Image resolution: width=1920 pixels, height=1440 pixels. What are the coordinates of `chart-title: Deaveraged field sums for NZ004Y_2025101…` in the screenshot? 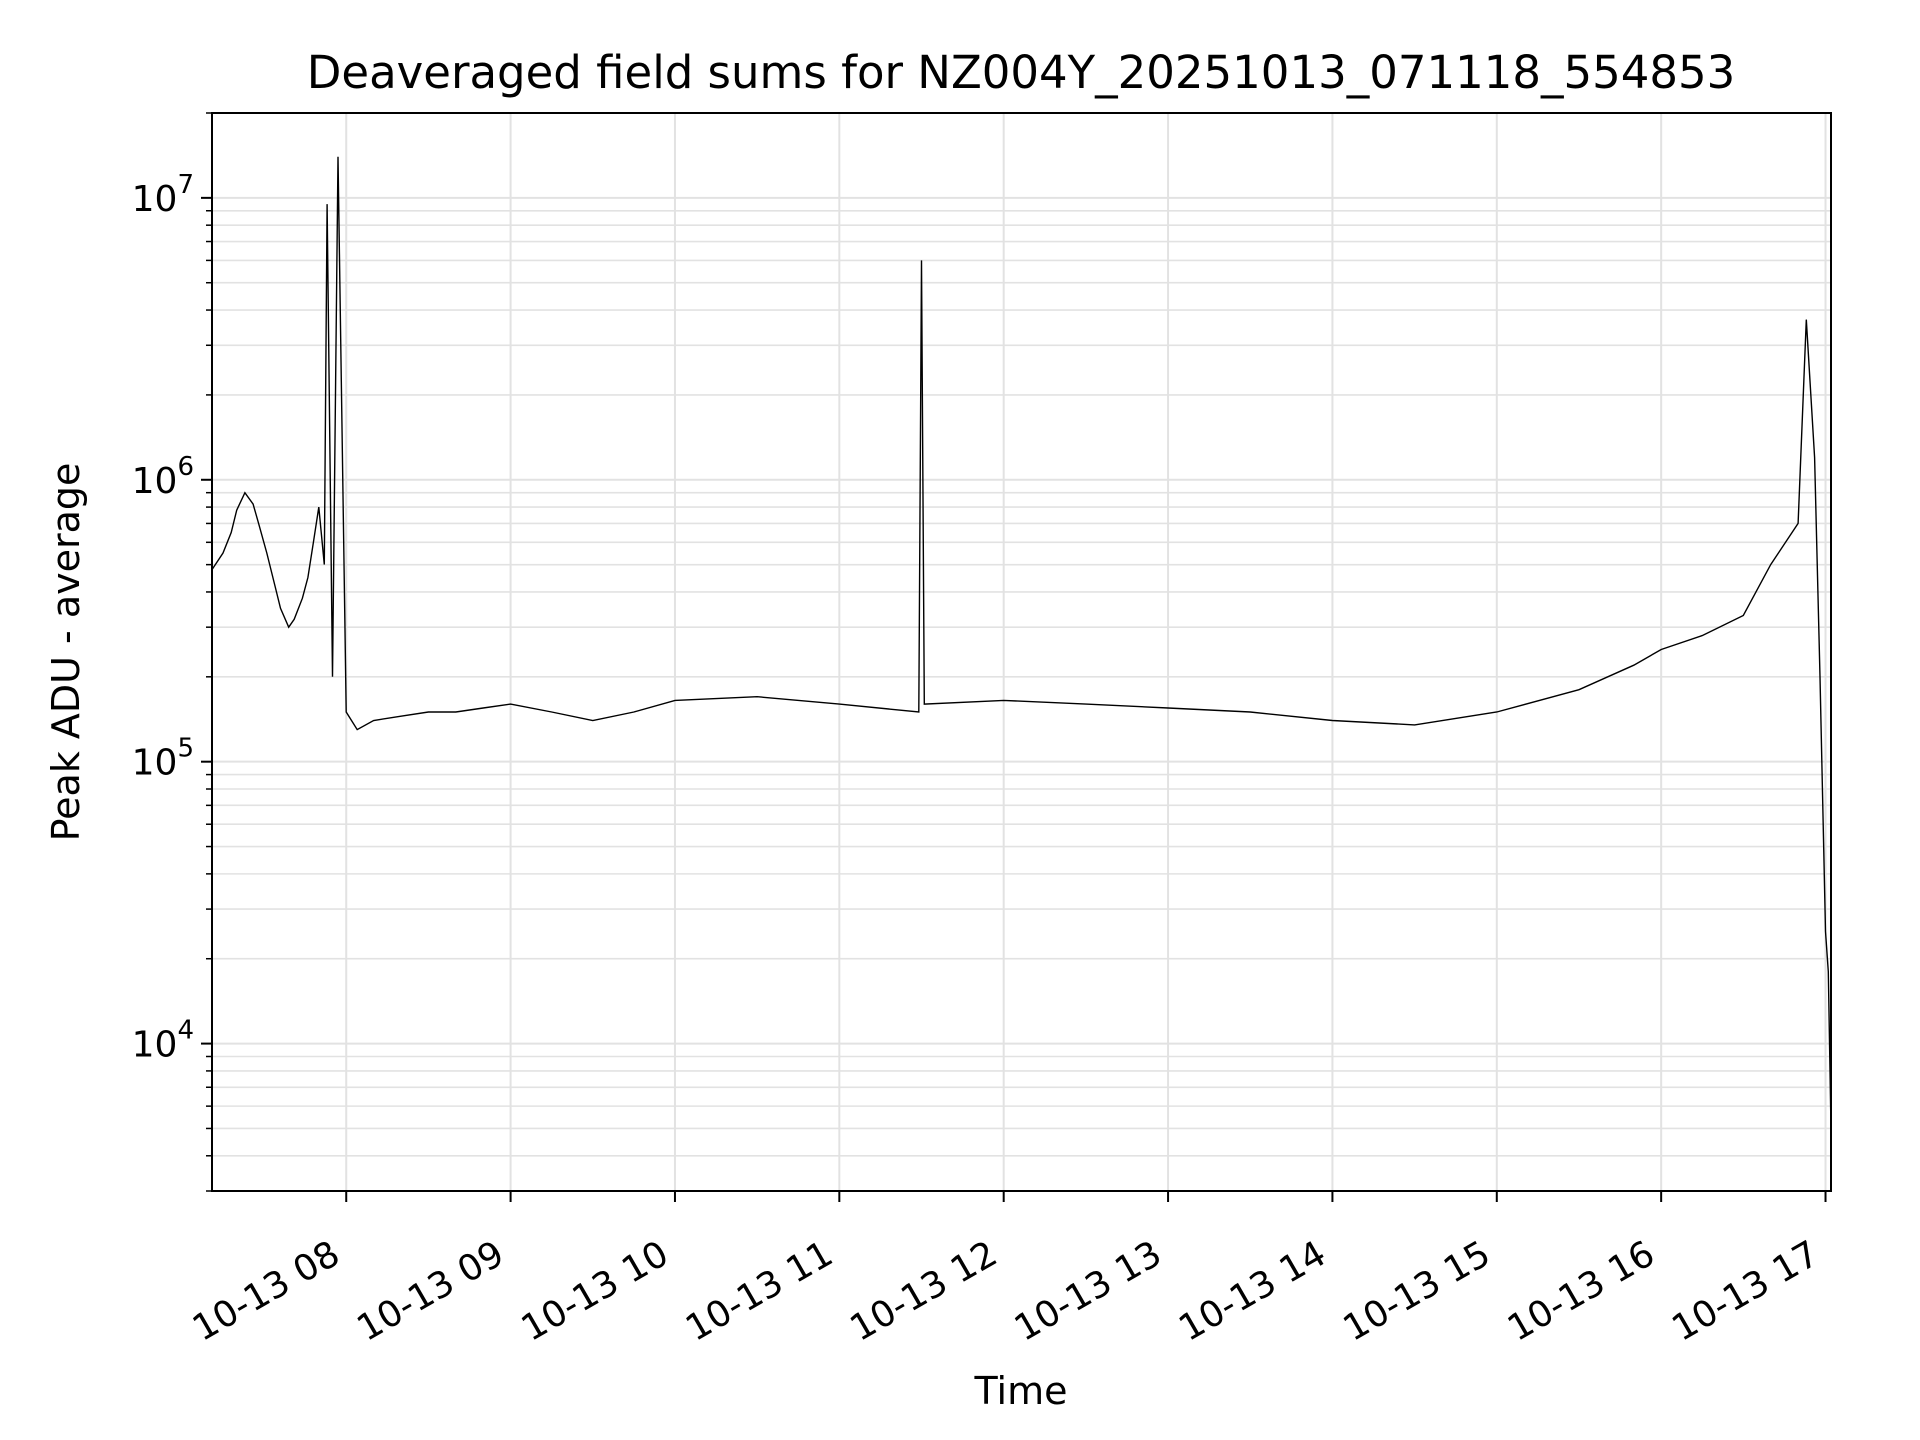 It's located at (1021, 72).